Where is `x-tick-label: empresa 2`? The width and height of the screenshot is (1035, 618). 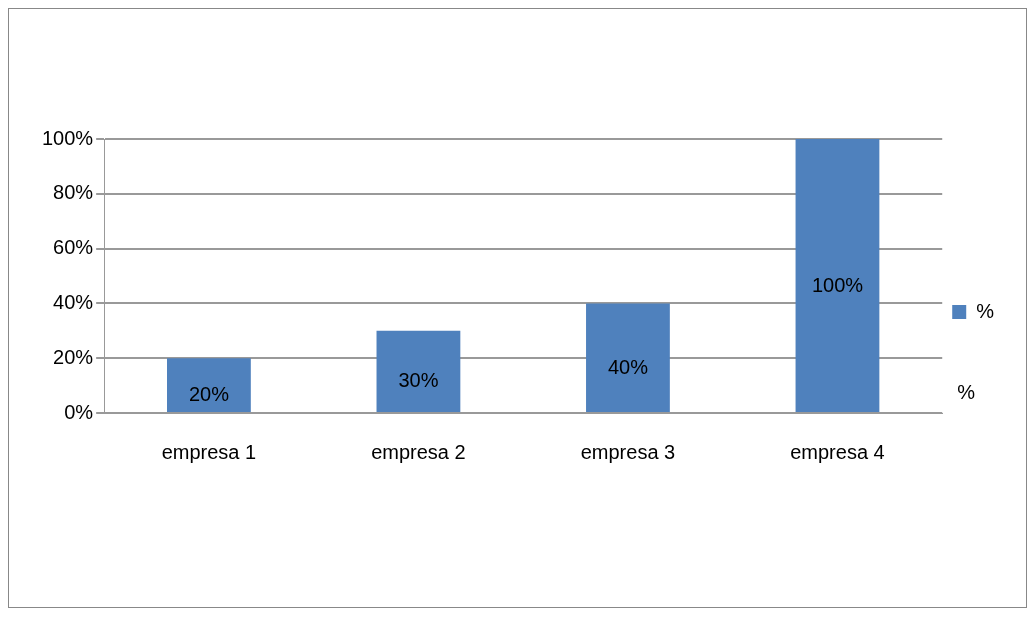
x-tick-label: empresa 2 is located at coordinates (418, 451).